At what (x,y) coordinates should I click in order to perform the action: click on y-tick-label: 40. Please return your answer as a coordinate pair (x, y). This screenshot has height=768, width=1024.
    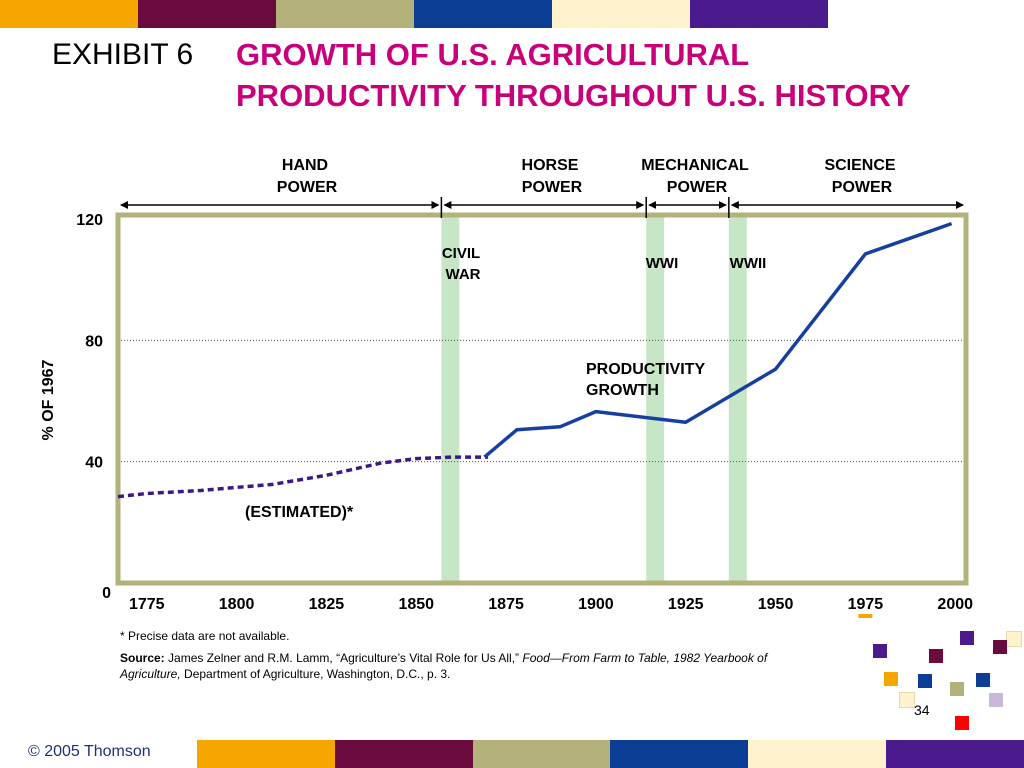
    Looking at the image, I should click on (94, 463).